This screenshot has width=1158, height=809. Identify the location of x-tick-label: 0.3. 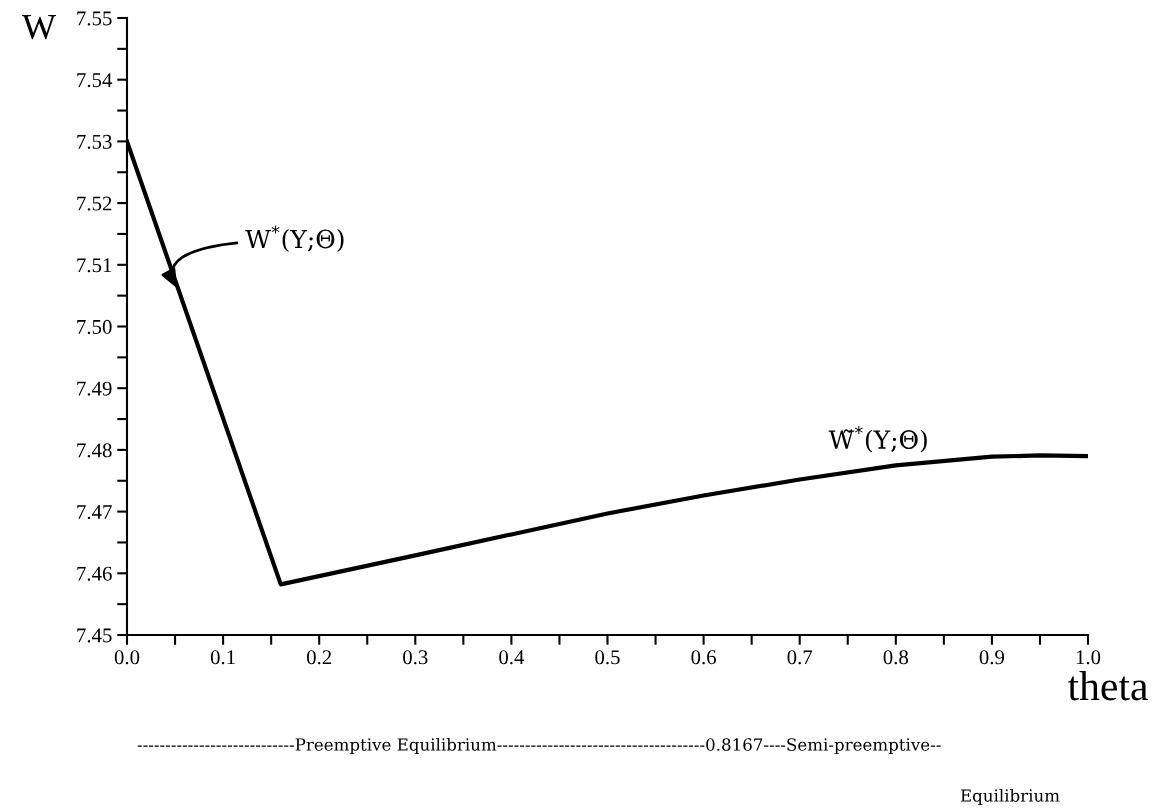
(415, 657).